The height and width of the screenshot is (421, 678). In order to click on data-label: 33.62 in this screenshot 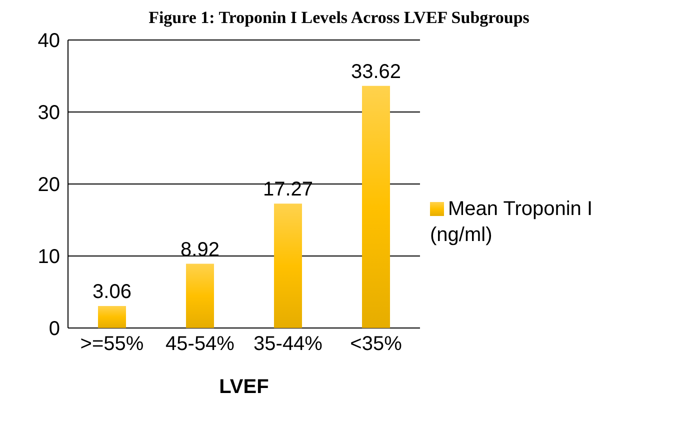, I will do `click(376, 71)`.